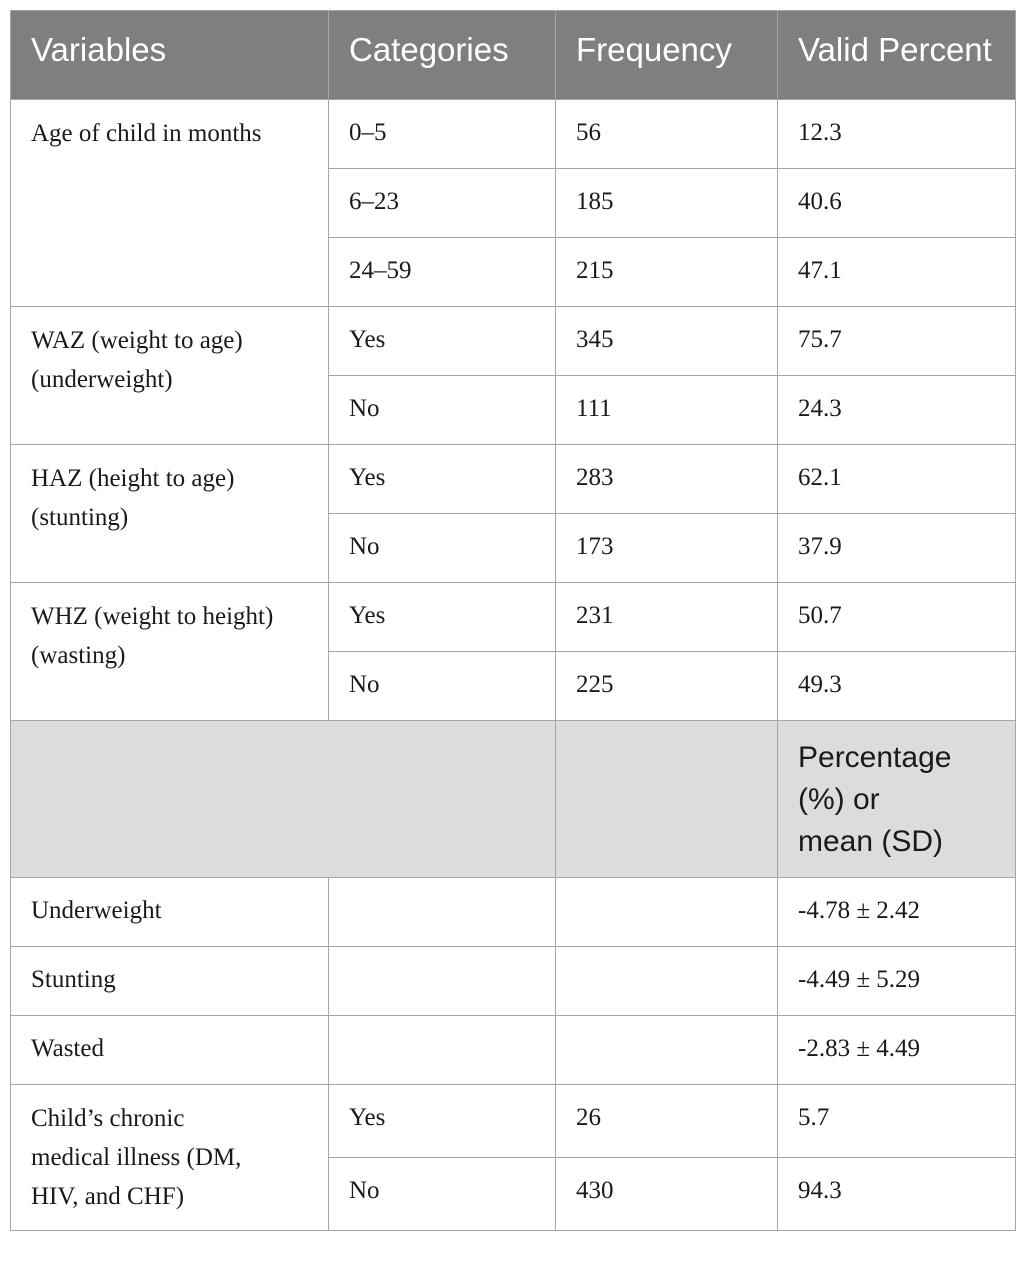 This screenshot has width=1025, height=1271. I want to click on frequency-cell: 185, so click(666, 203).